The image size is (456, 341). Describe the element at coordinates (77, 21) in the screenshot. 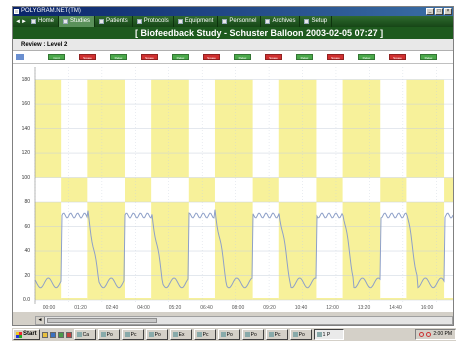

I see `nav-studies: Studies` at that location.